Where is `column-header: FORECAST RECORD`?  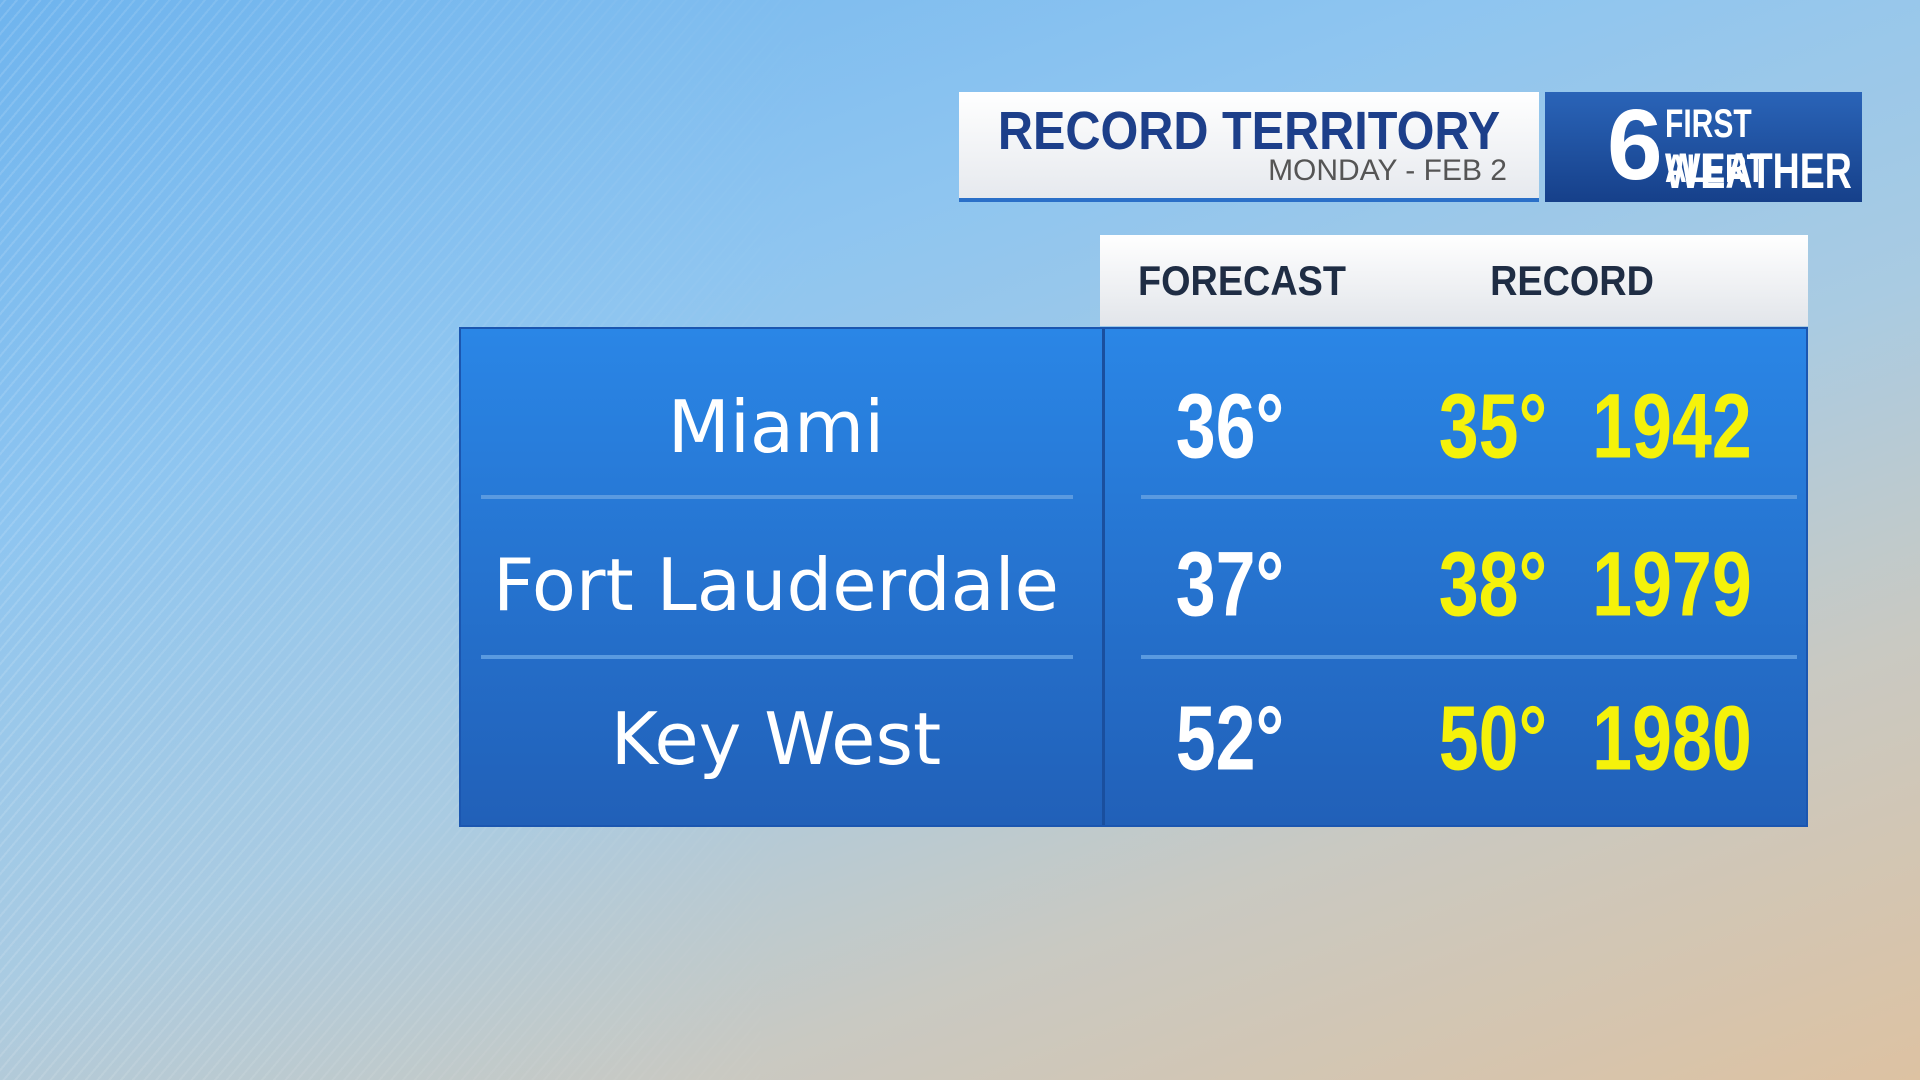 column-header: FORECAST RECORD is located at coordinates (1454, 280).